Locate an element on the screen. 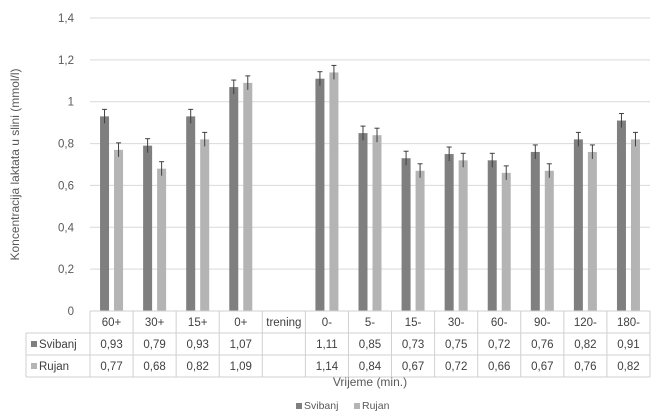 Image resolution: width=665 pixels, height=419 pixels. table-cell-value: 1,14 is located at coordinates (327, 367).